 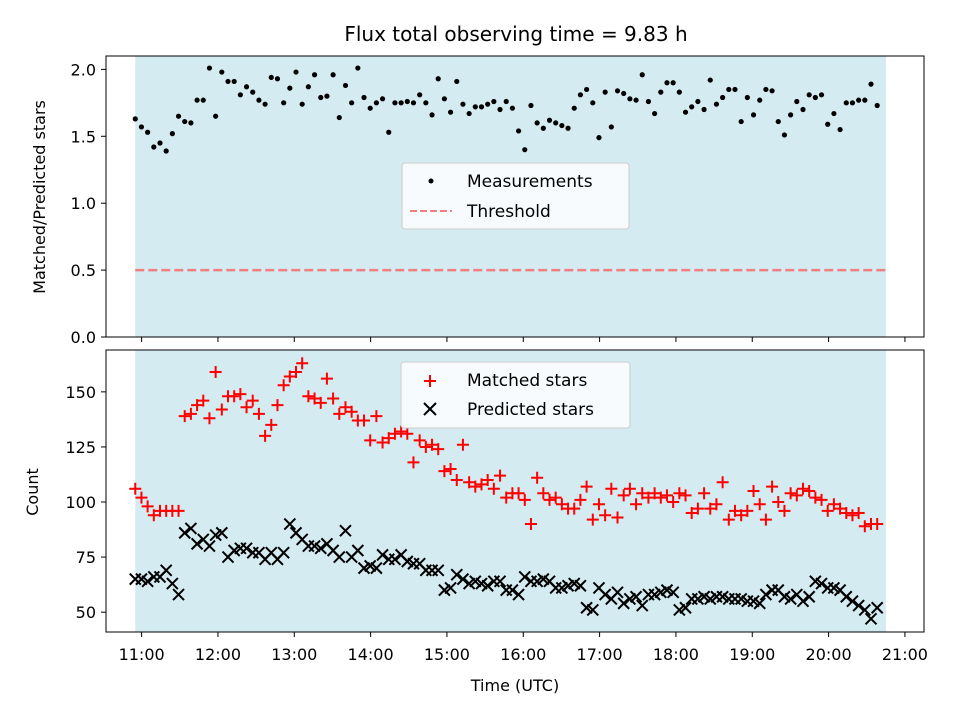 I want to click on bottom-y-tick-label: 75, so click(x=86, y=557).